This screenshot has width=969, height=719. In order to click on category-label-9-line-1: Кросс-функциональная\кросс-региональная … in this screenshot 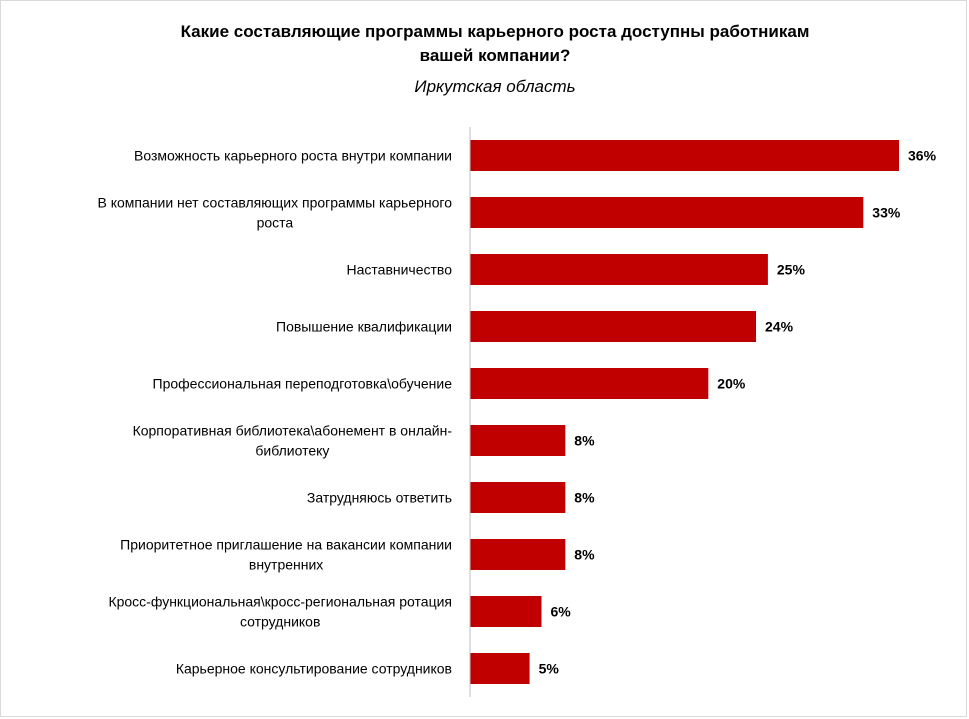, I will do `click(280, 602)`.